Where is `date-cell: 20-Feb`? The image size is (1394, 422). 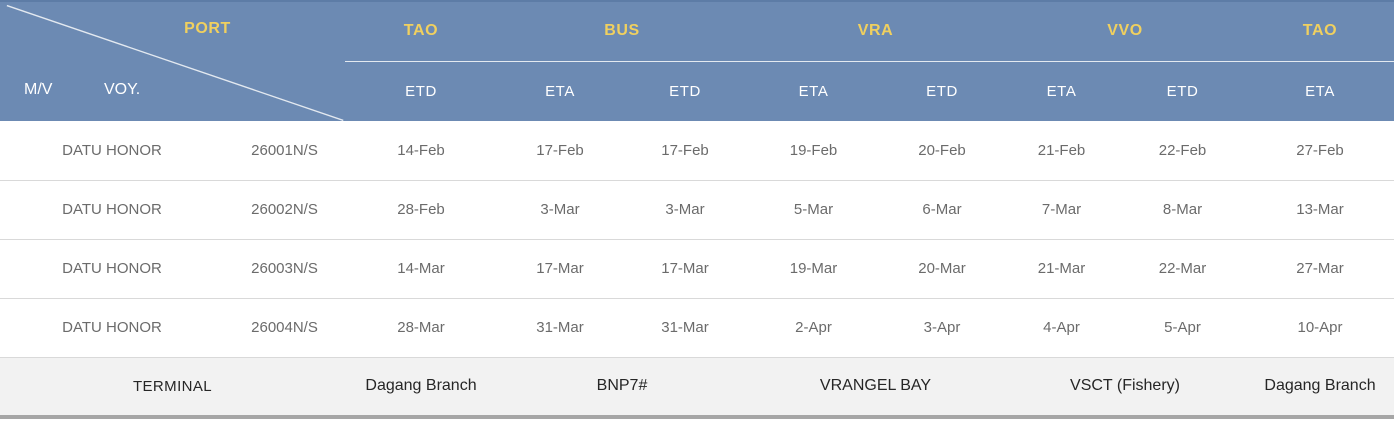
date-cell: 20-Feb is located at coordinates (942, 150).